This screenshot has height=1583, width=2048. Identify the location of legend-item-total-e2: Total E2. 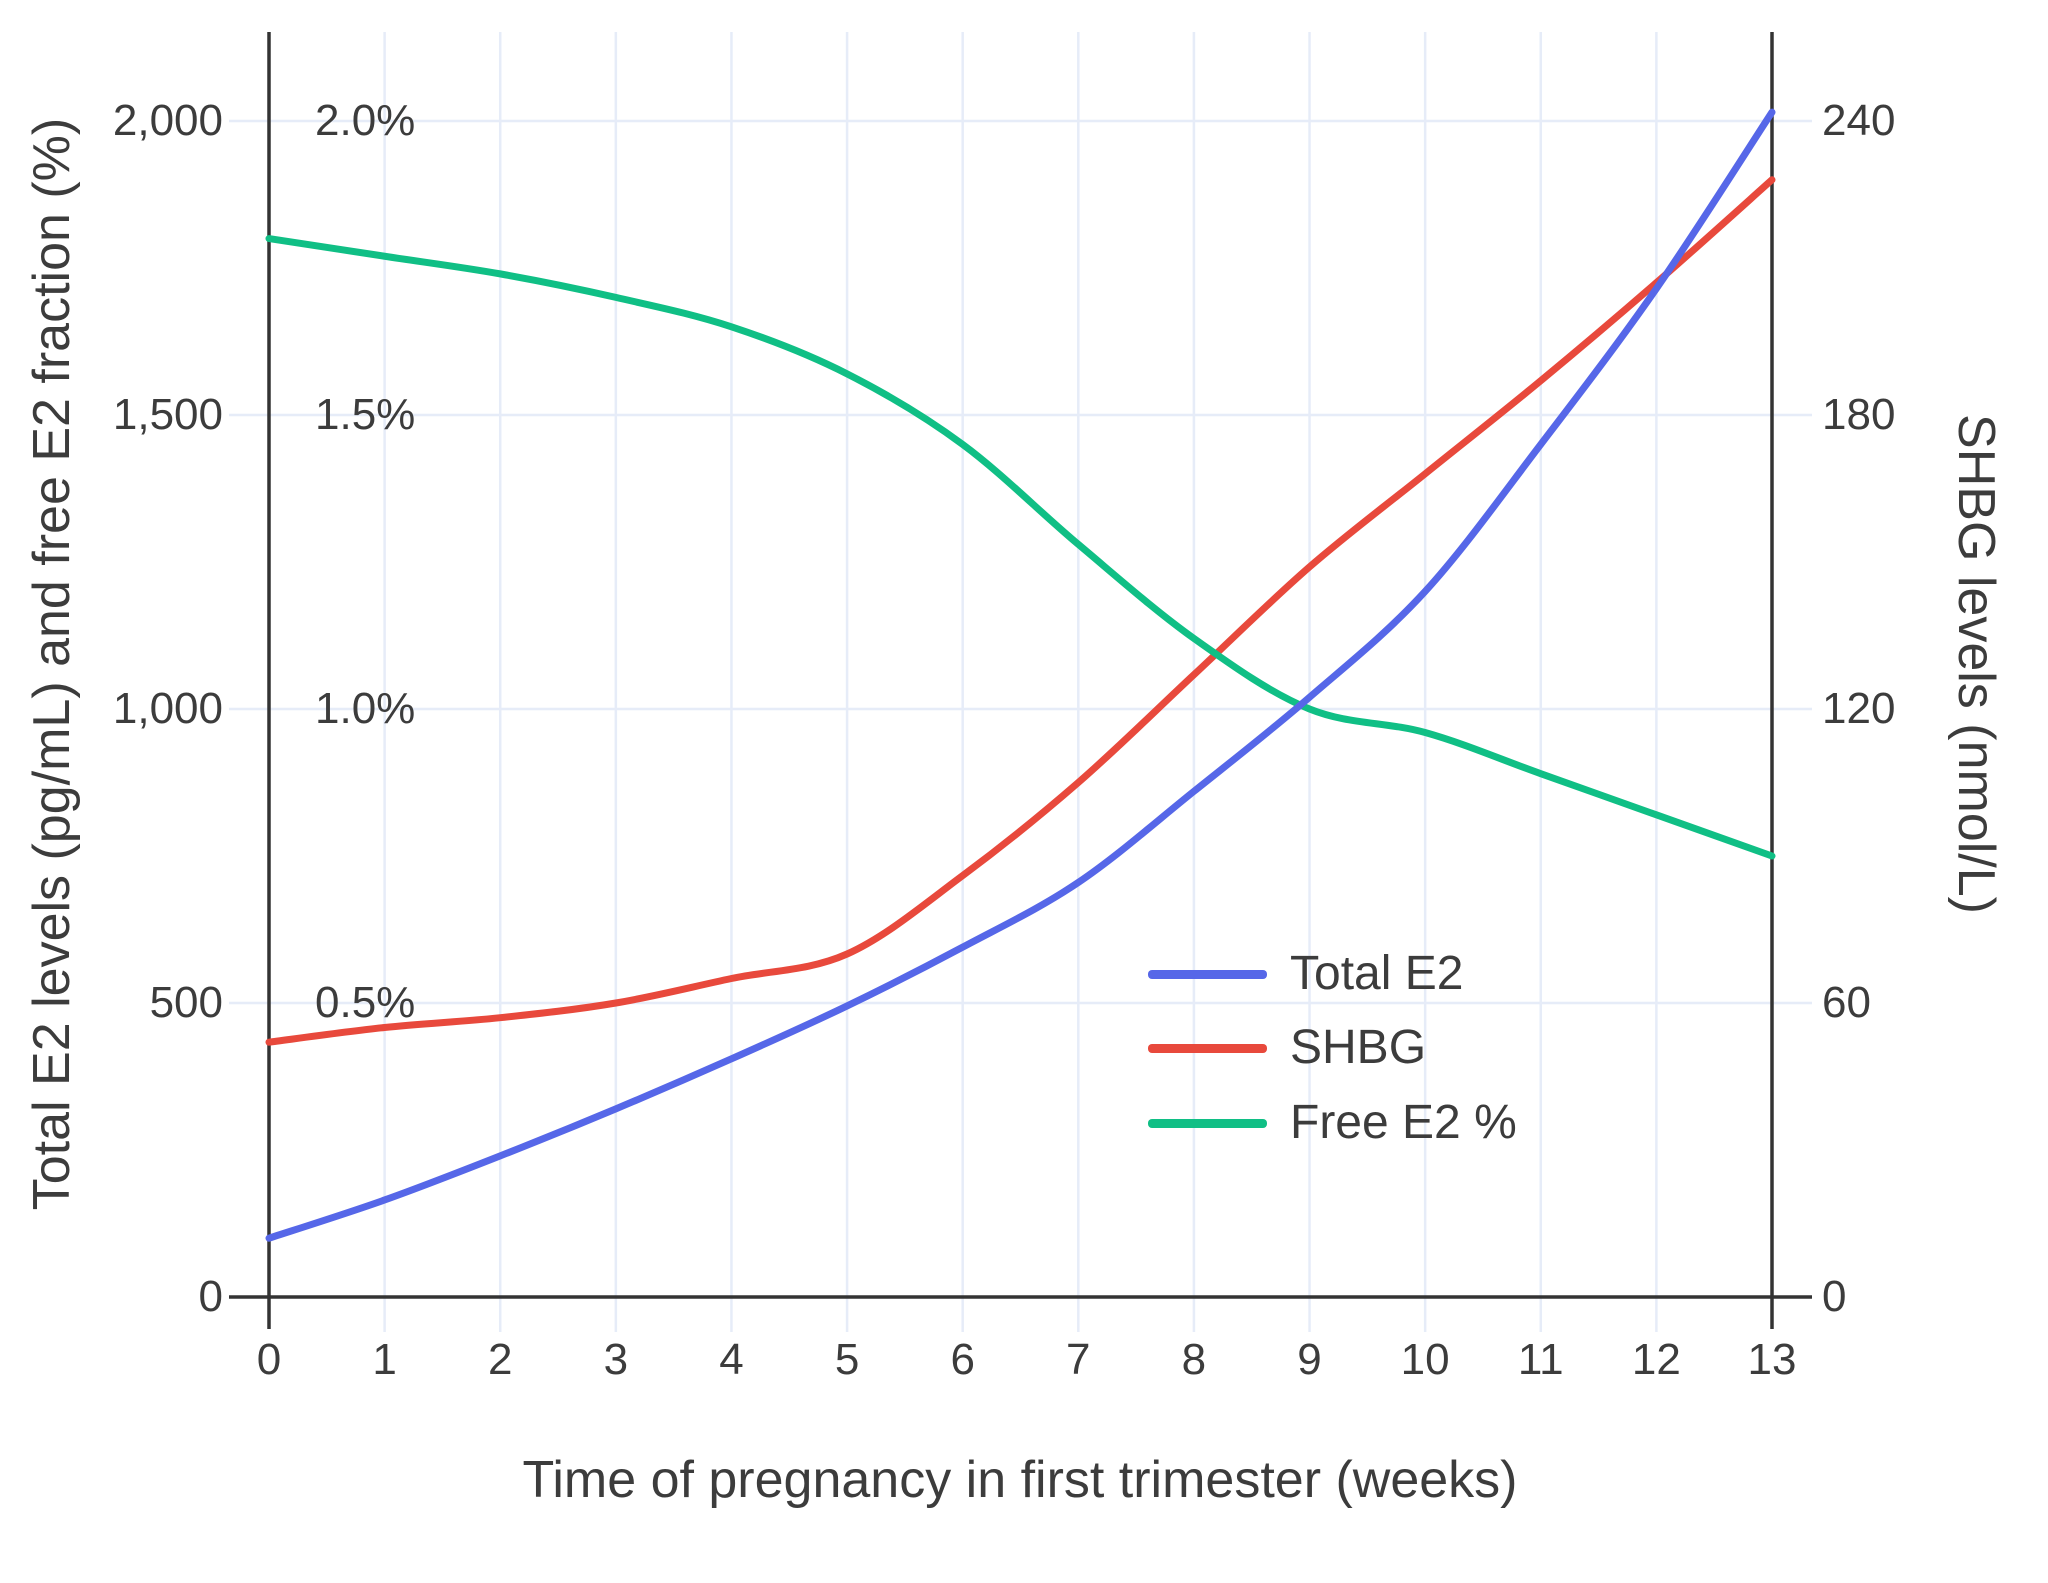
(1305, 974).